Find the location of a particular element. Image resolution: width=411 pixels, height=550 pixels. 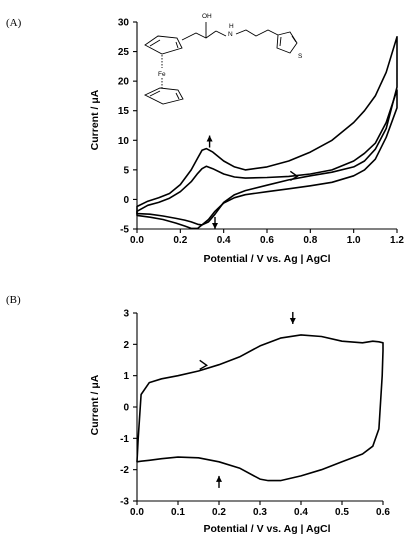

cyclopentadienyl-ring-bottom is located at coordinates (163, 96).